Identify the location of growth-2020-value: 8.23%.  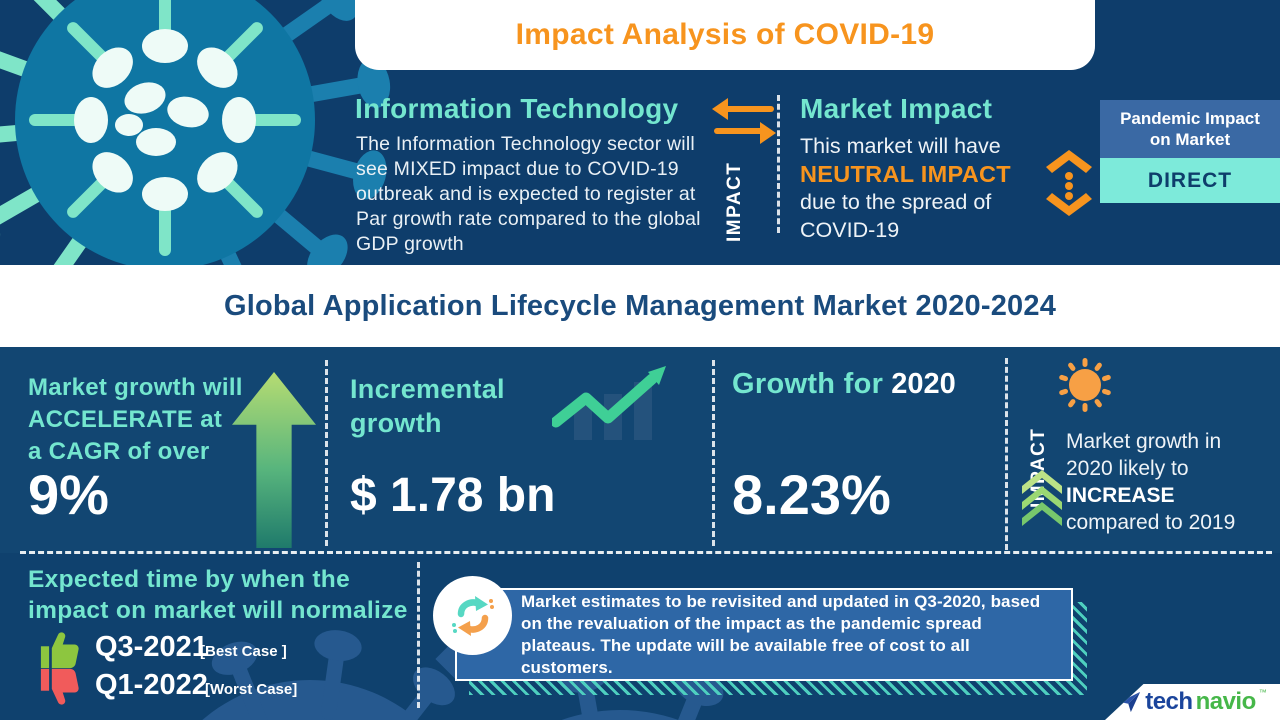
(811, 494).